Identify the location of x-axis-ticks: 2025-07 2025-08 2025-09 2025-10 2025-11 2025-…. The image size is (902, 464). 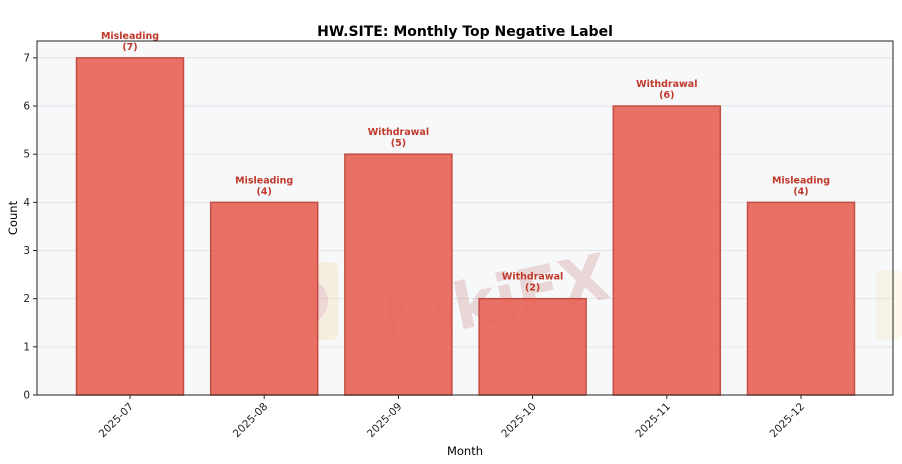
(452, 418).